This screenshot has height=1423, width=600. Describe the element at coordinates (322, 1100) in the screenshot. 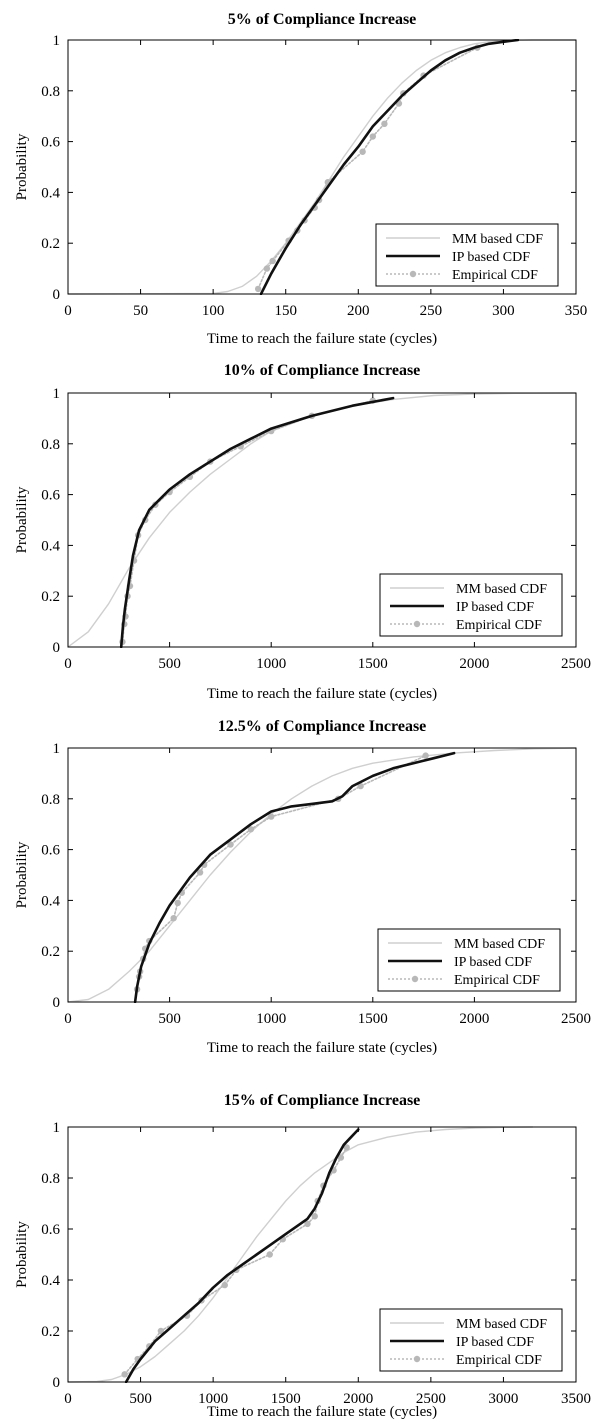

I see `chart-title: 15% of Compliance Increase` at that location.